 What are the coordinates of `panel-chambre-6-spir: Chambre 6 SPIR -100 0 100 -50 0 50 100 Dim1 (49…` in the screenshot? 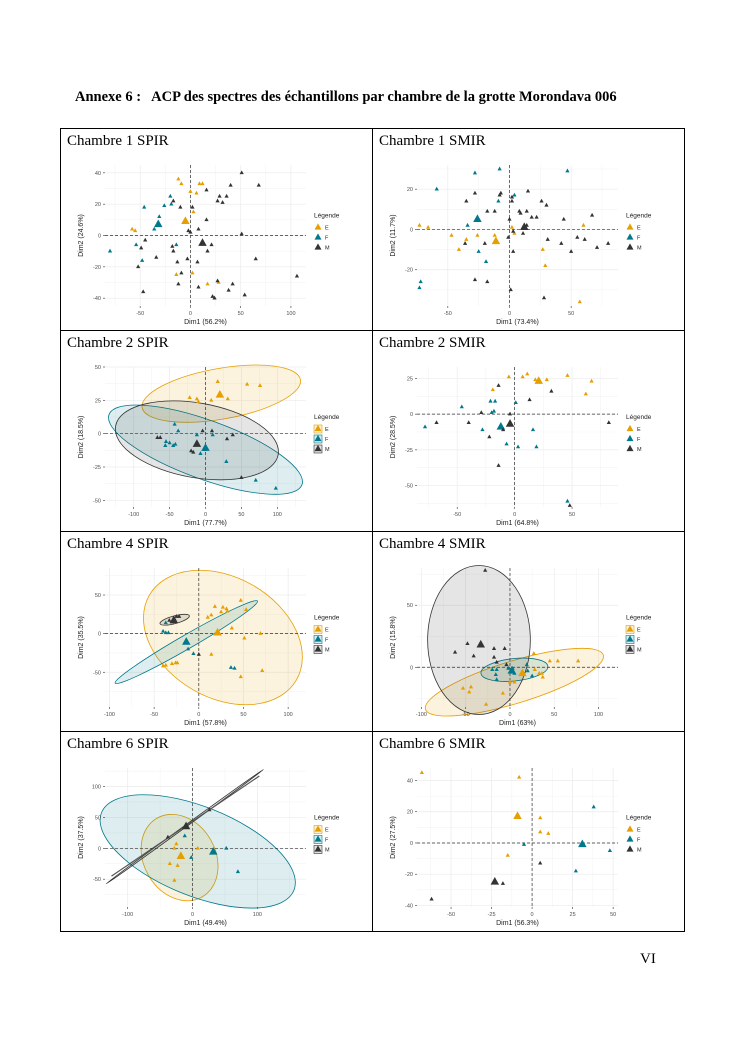 It's located at (216, 831).